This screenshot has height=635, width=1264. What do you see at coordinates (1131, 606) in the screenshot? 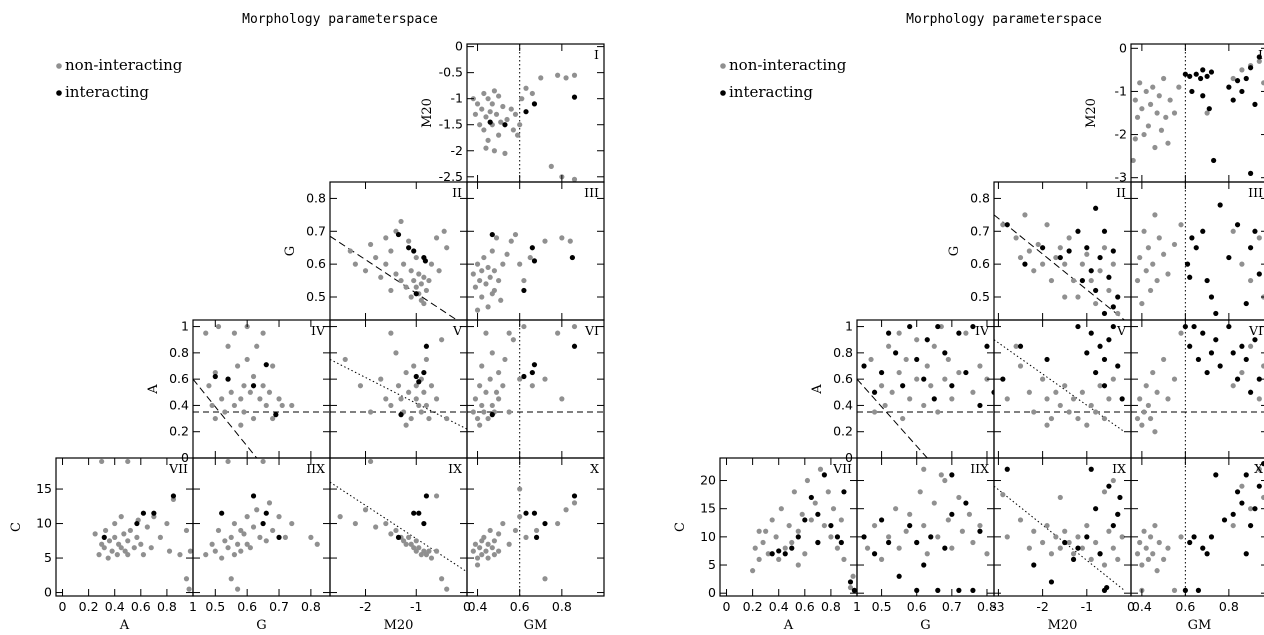
I see `x-tick-label: 0` at bounding box center [1131, 606].